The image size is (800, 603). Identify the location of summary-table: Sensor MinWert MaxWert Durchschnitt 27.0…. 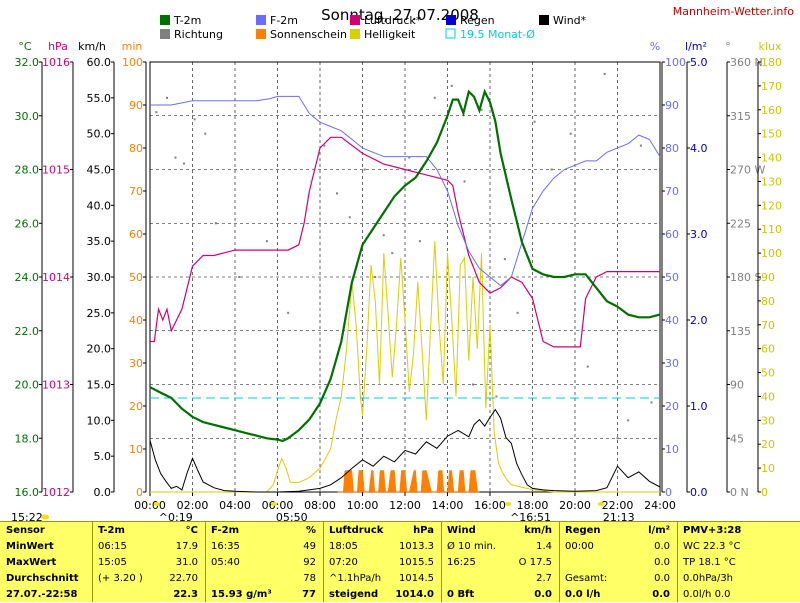
(400, 561).